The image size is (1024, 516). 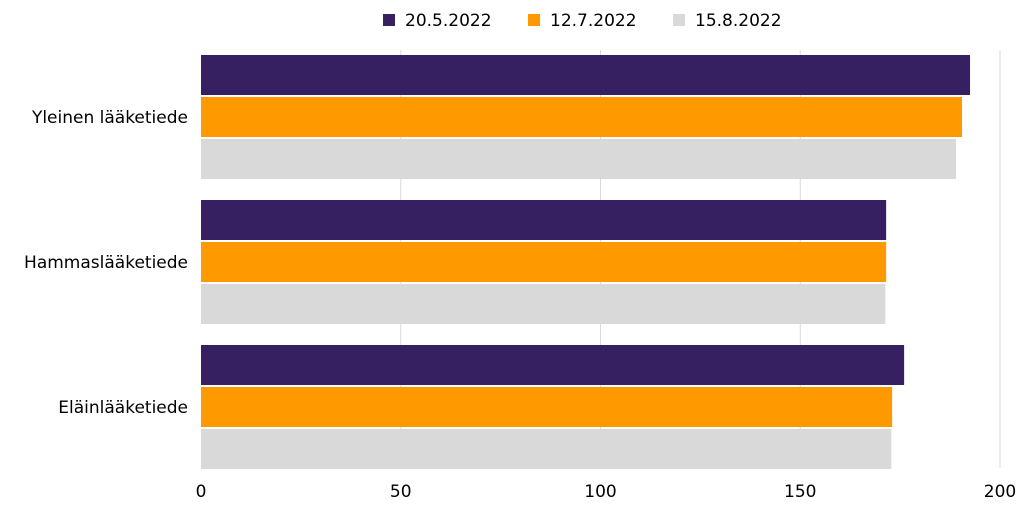 What do you see at coordinates (593, 21) in the screenshot?
I see `legend-label-2: 12.7.2022` at bounding box center [593, 21].